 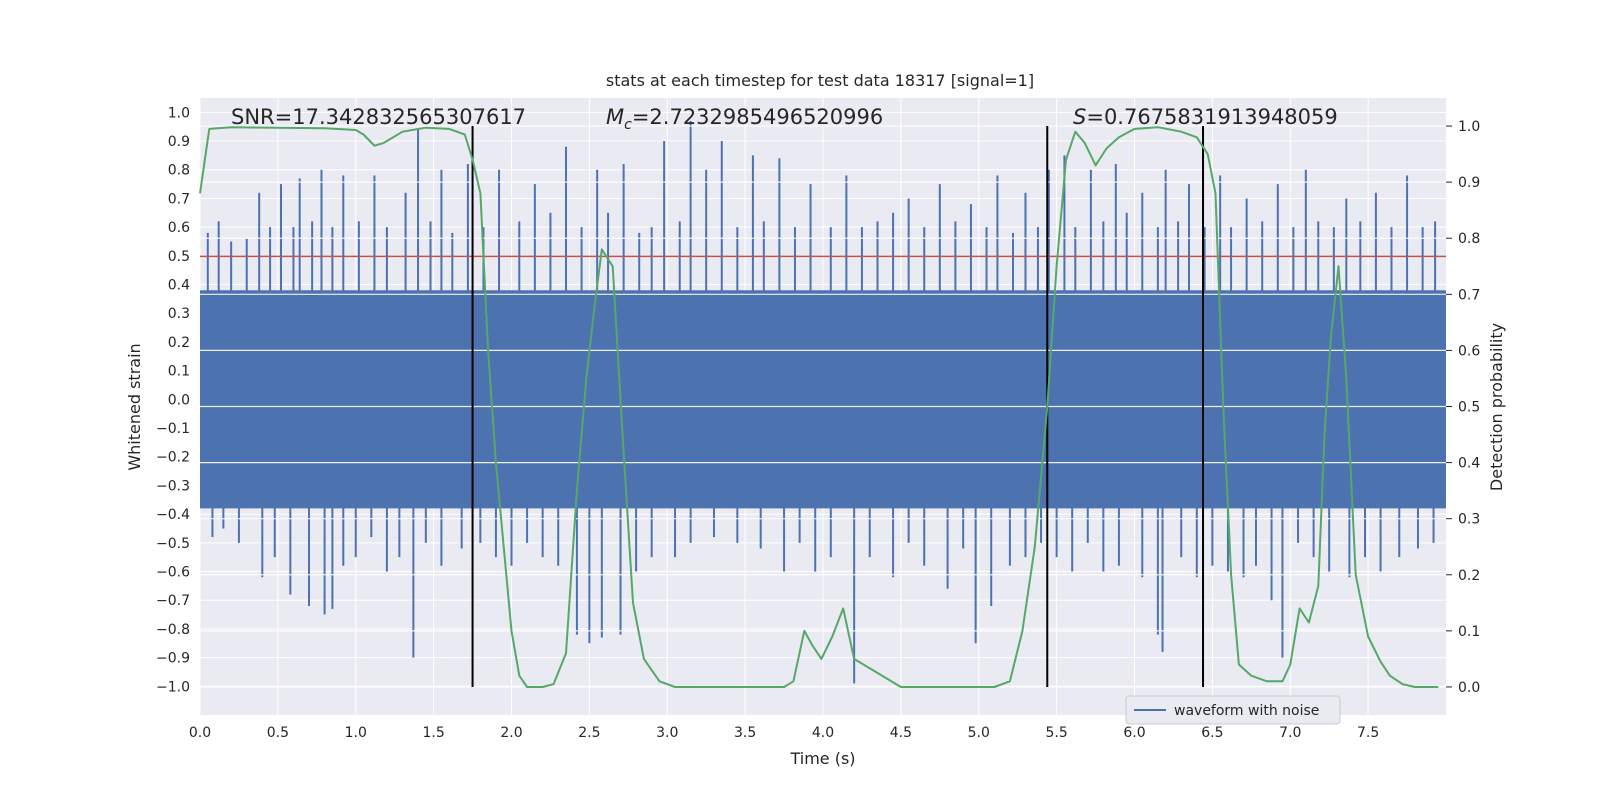 I want to click on y-left-tick-label: 0.9, so click(x=179, y=142).